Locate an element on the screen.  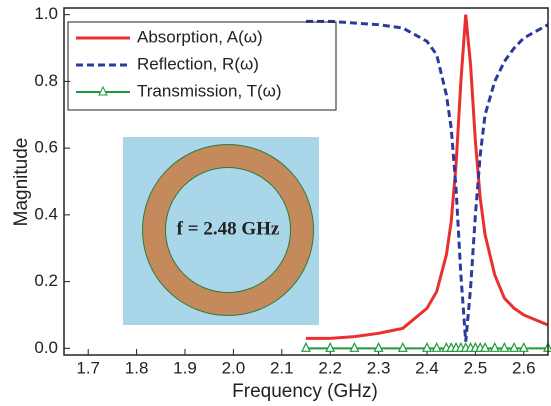
legend-box is located at coordinates (202, 66).